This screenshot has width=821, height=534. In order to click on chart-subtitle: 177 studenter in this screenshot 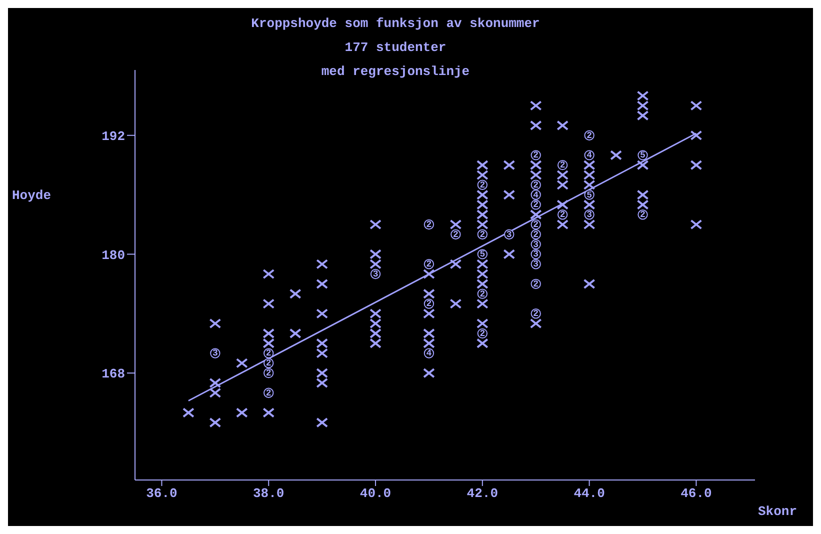, I will do `click(396, 47)`.